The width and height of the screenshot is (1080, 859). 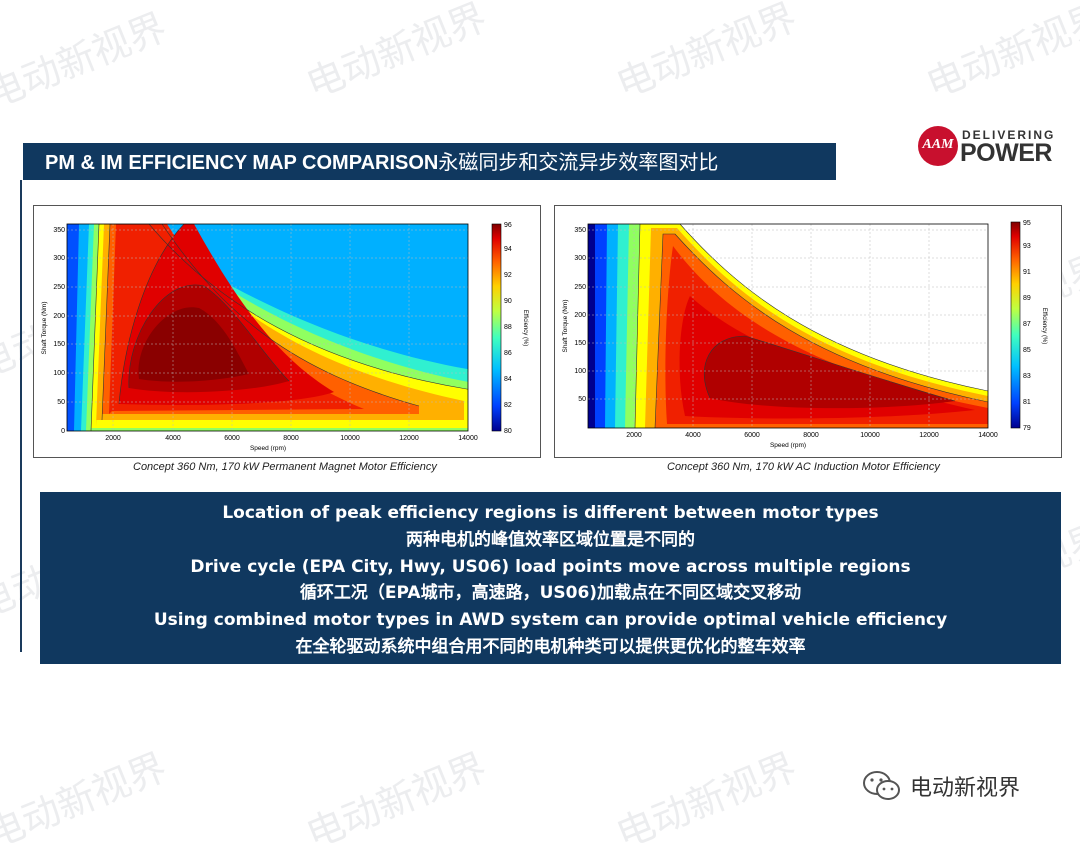 What do you see at coordinates (525, 328) in the screenshot?
I see `pm-colorbar-label: Efficiency (%)` at bounding box center [525, 328].